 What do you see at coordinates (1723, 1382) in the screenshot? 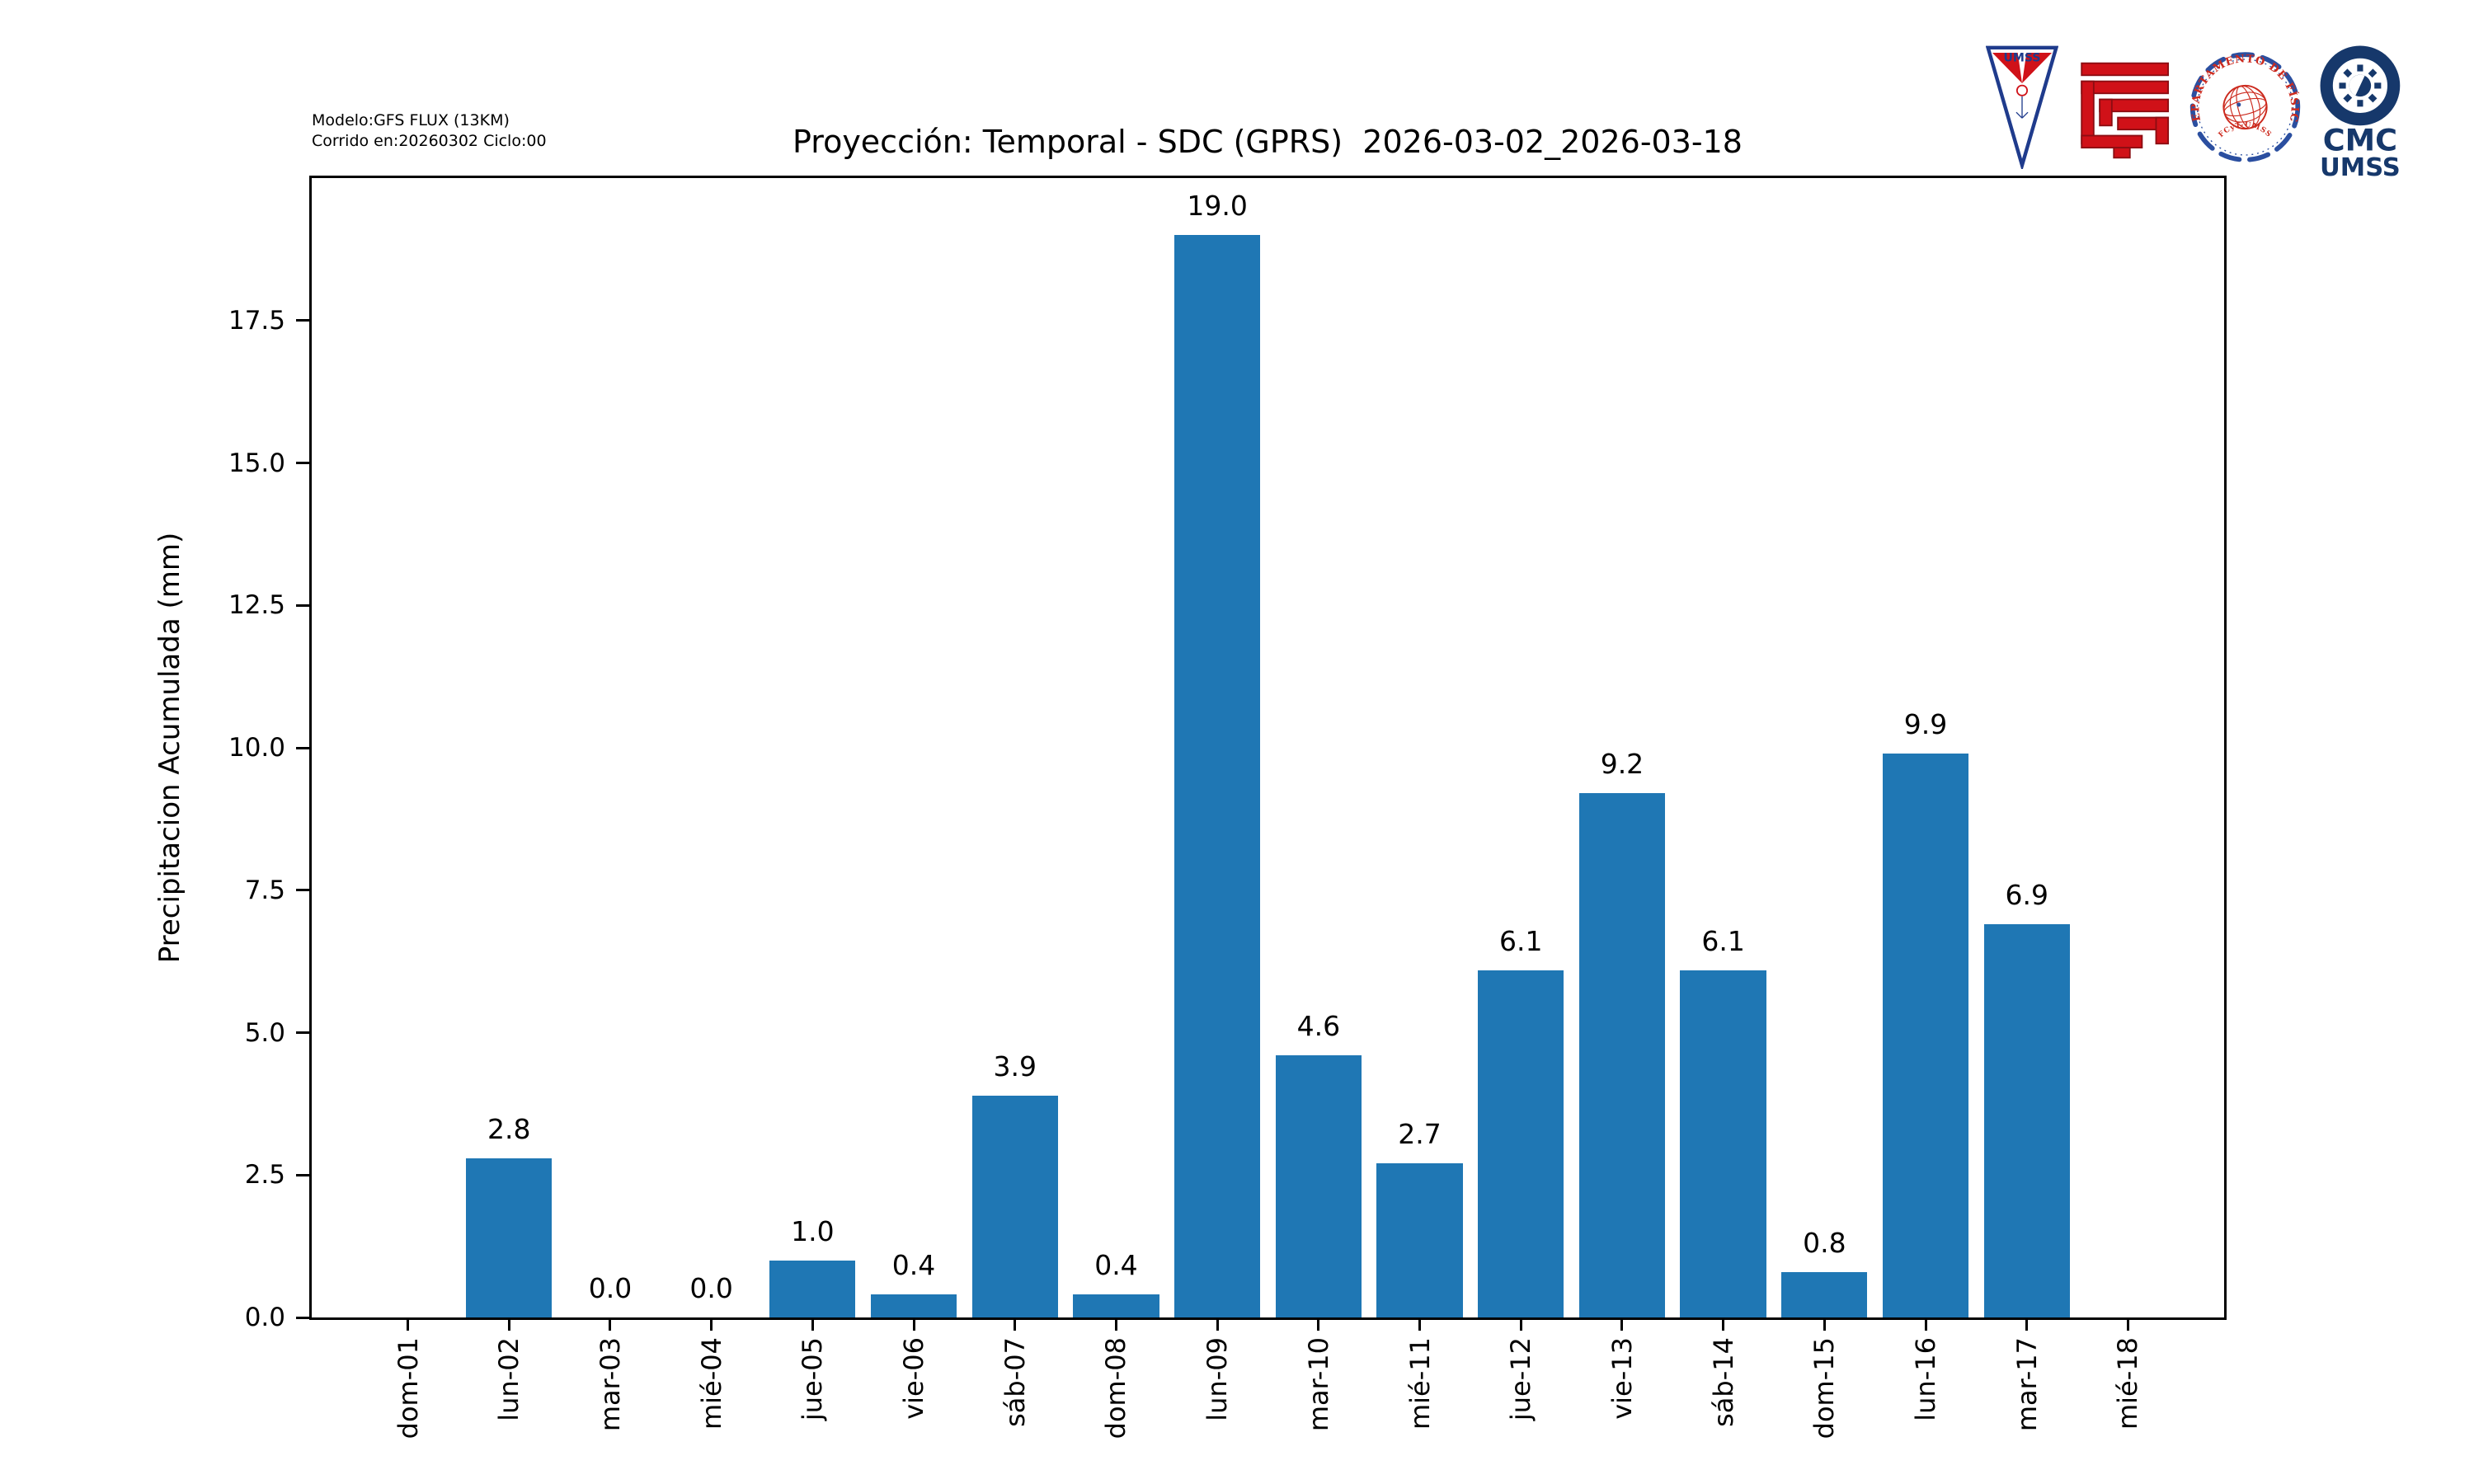
I see `x-tick-label: sáb-14` at bounding box center [1723, 1382].